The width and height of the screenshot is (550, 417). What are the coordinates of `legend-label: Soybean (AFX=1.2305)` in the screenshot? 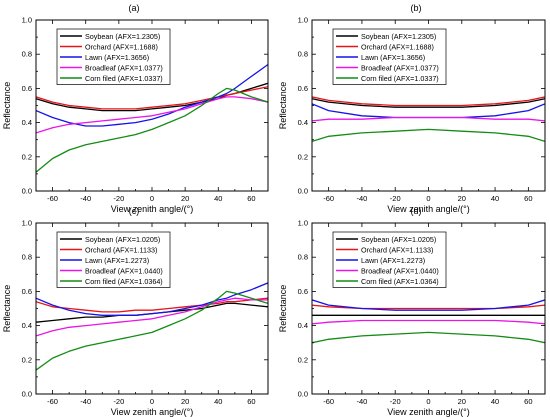 It's located at (122, 36).